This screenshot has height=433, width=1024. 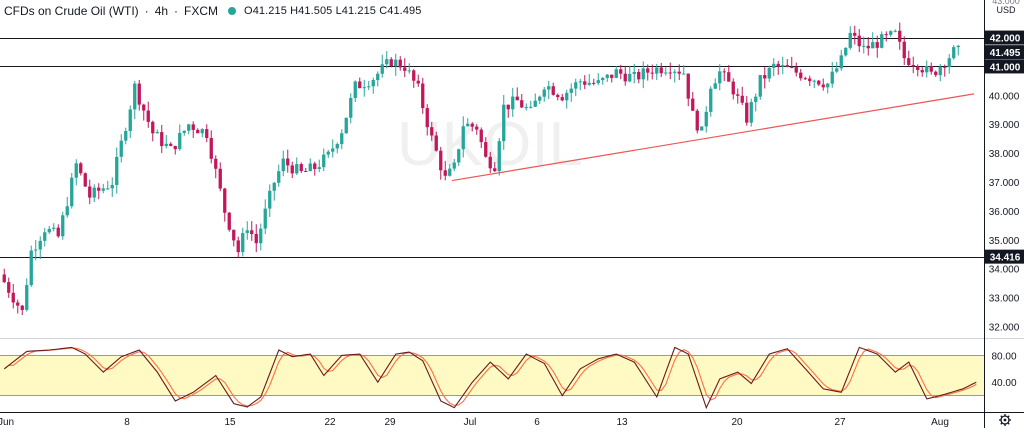 What do you see at coordinates (490, 377) in the screenshot?
I see `stochastic-d-line` at bounding box center [490, 377].